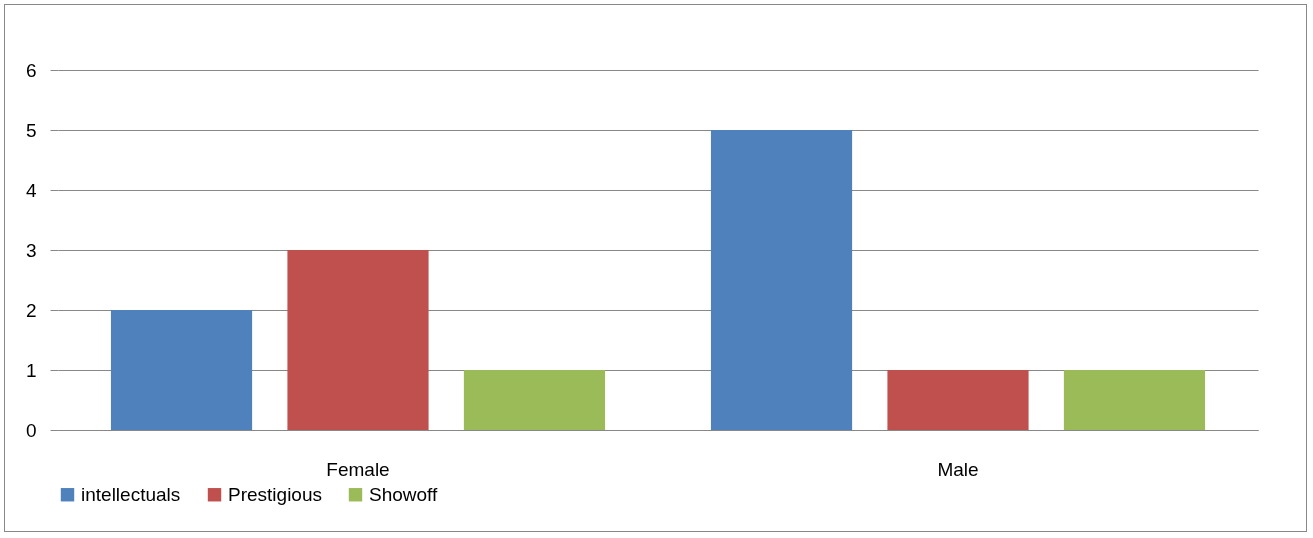 The height and width of the screenshot is (538, 1313). What do you see at coordinates (31, 310) in the screenshot?
I see `y-tick-label: 2` at bounding box center [31, 310].